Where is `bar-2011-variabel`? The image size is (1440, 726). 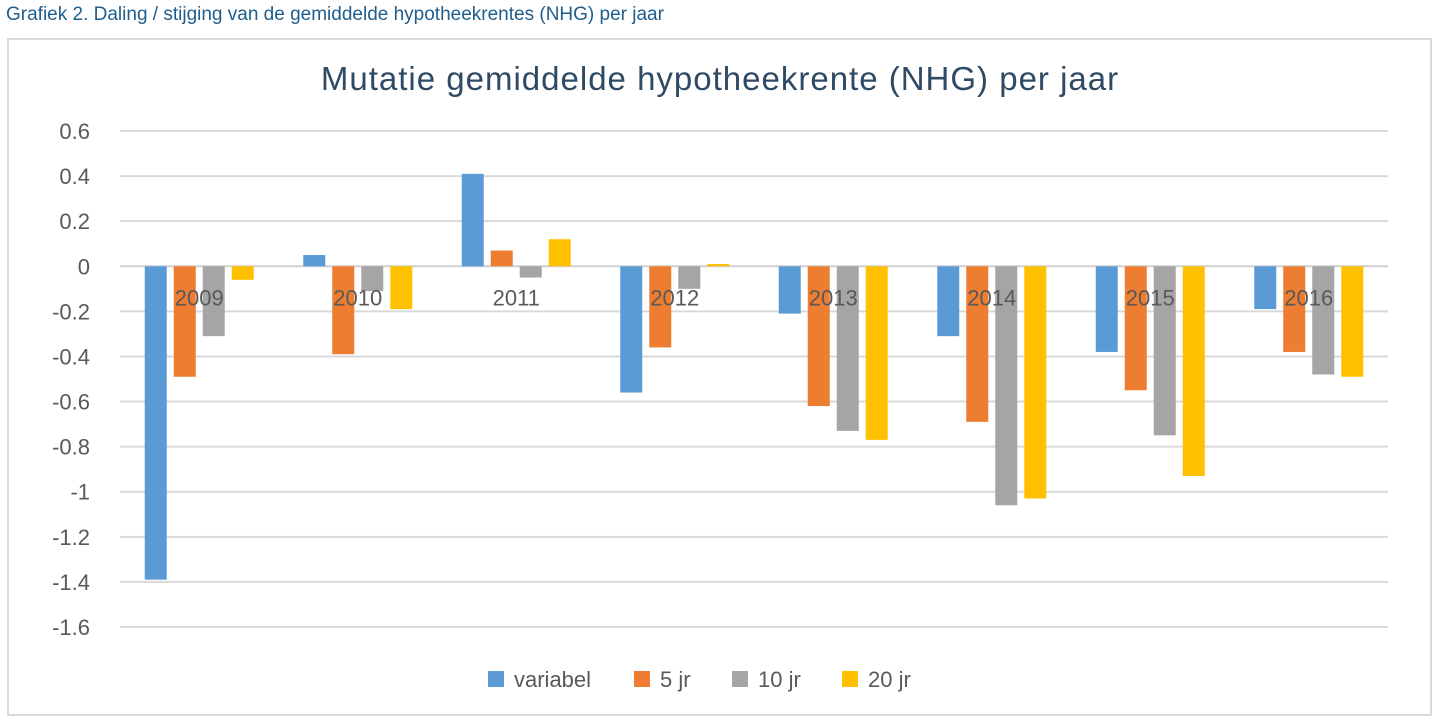
bar-2011-variabel is located at coordinates (472, 220).